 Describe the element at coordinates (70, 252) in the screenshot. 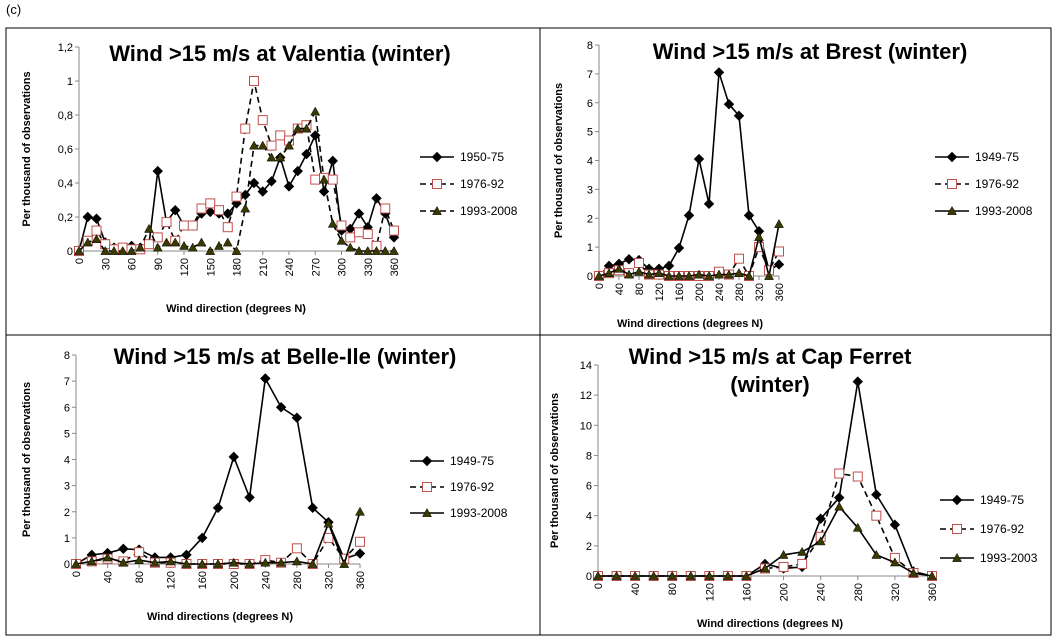

I see `y-tick-label: 0` at that location.